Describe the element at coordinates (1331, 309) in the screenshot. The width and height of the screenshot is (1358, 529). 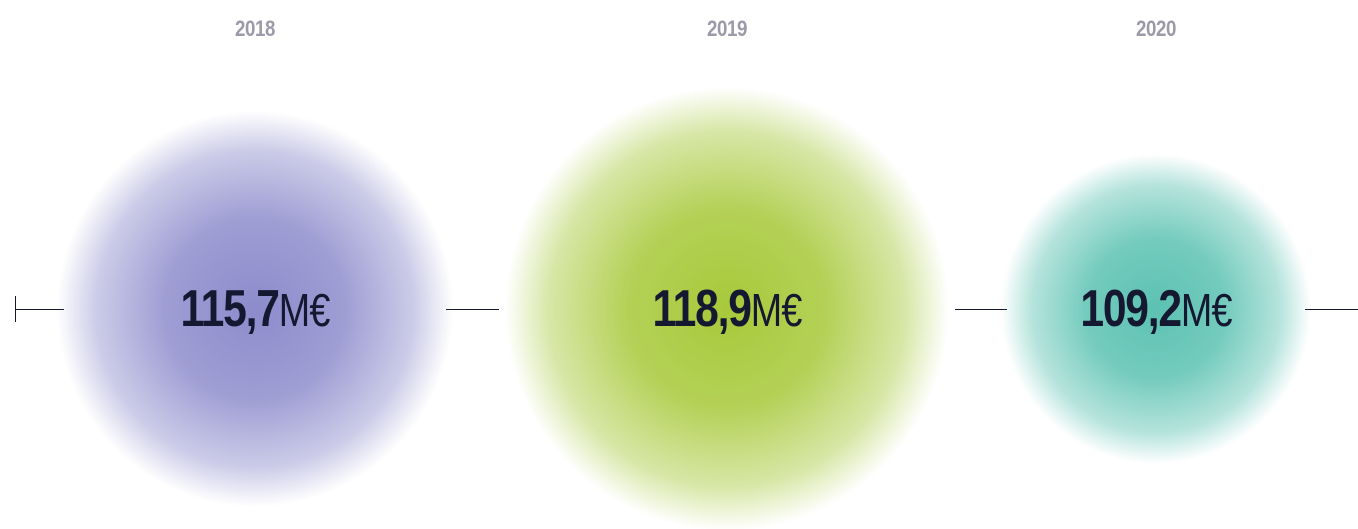
I see `timeline-connector-end` at that location.